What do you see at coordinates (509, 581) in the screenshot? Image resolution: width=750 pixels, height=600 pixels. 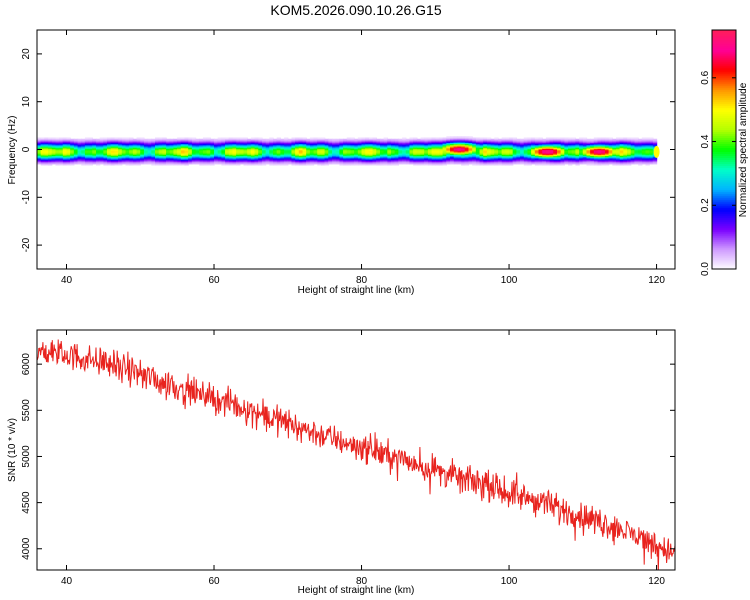 I see `x-tick-label: 100` at bounding box center [509, 581].